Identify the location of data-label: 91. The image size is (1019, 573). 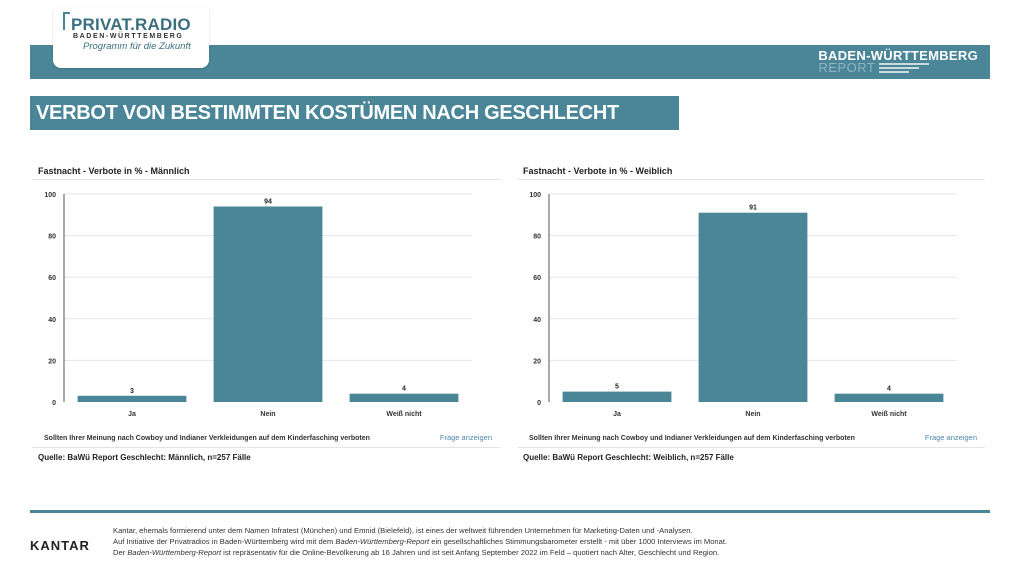
(753, 208).